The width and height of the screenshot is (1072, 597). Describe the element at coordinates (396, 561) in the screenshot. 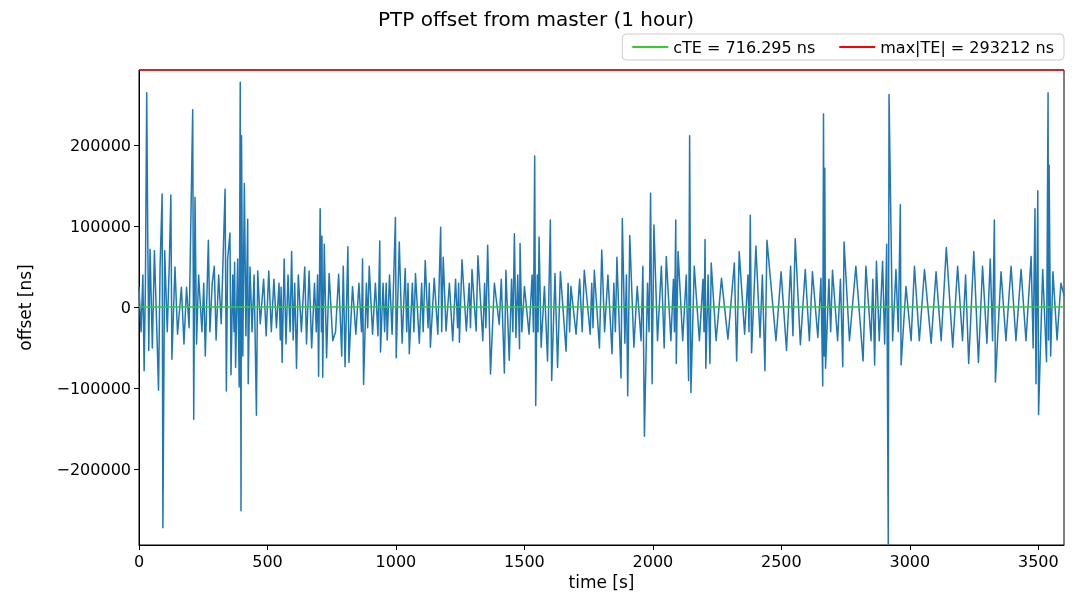

I see `x-tick-label: 1000` at that location.